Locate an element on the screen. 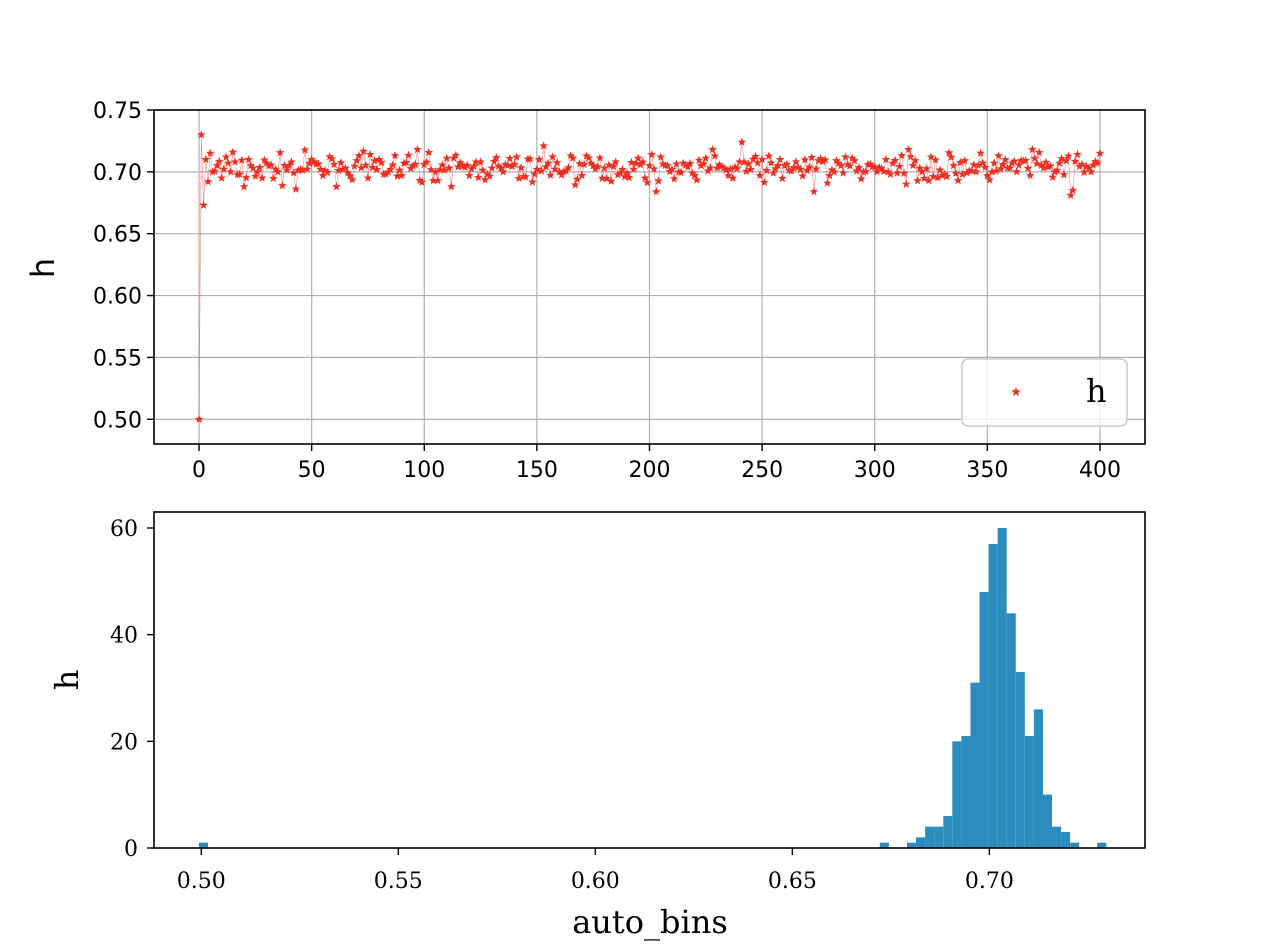  x-tick-label: 100 is located at coordinates (424, 470).